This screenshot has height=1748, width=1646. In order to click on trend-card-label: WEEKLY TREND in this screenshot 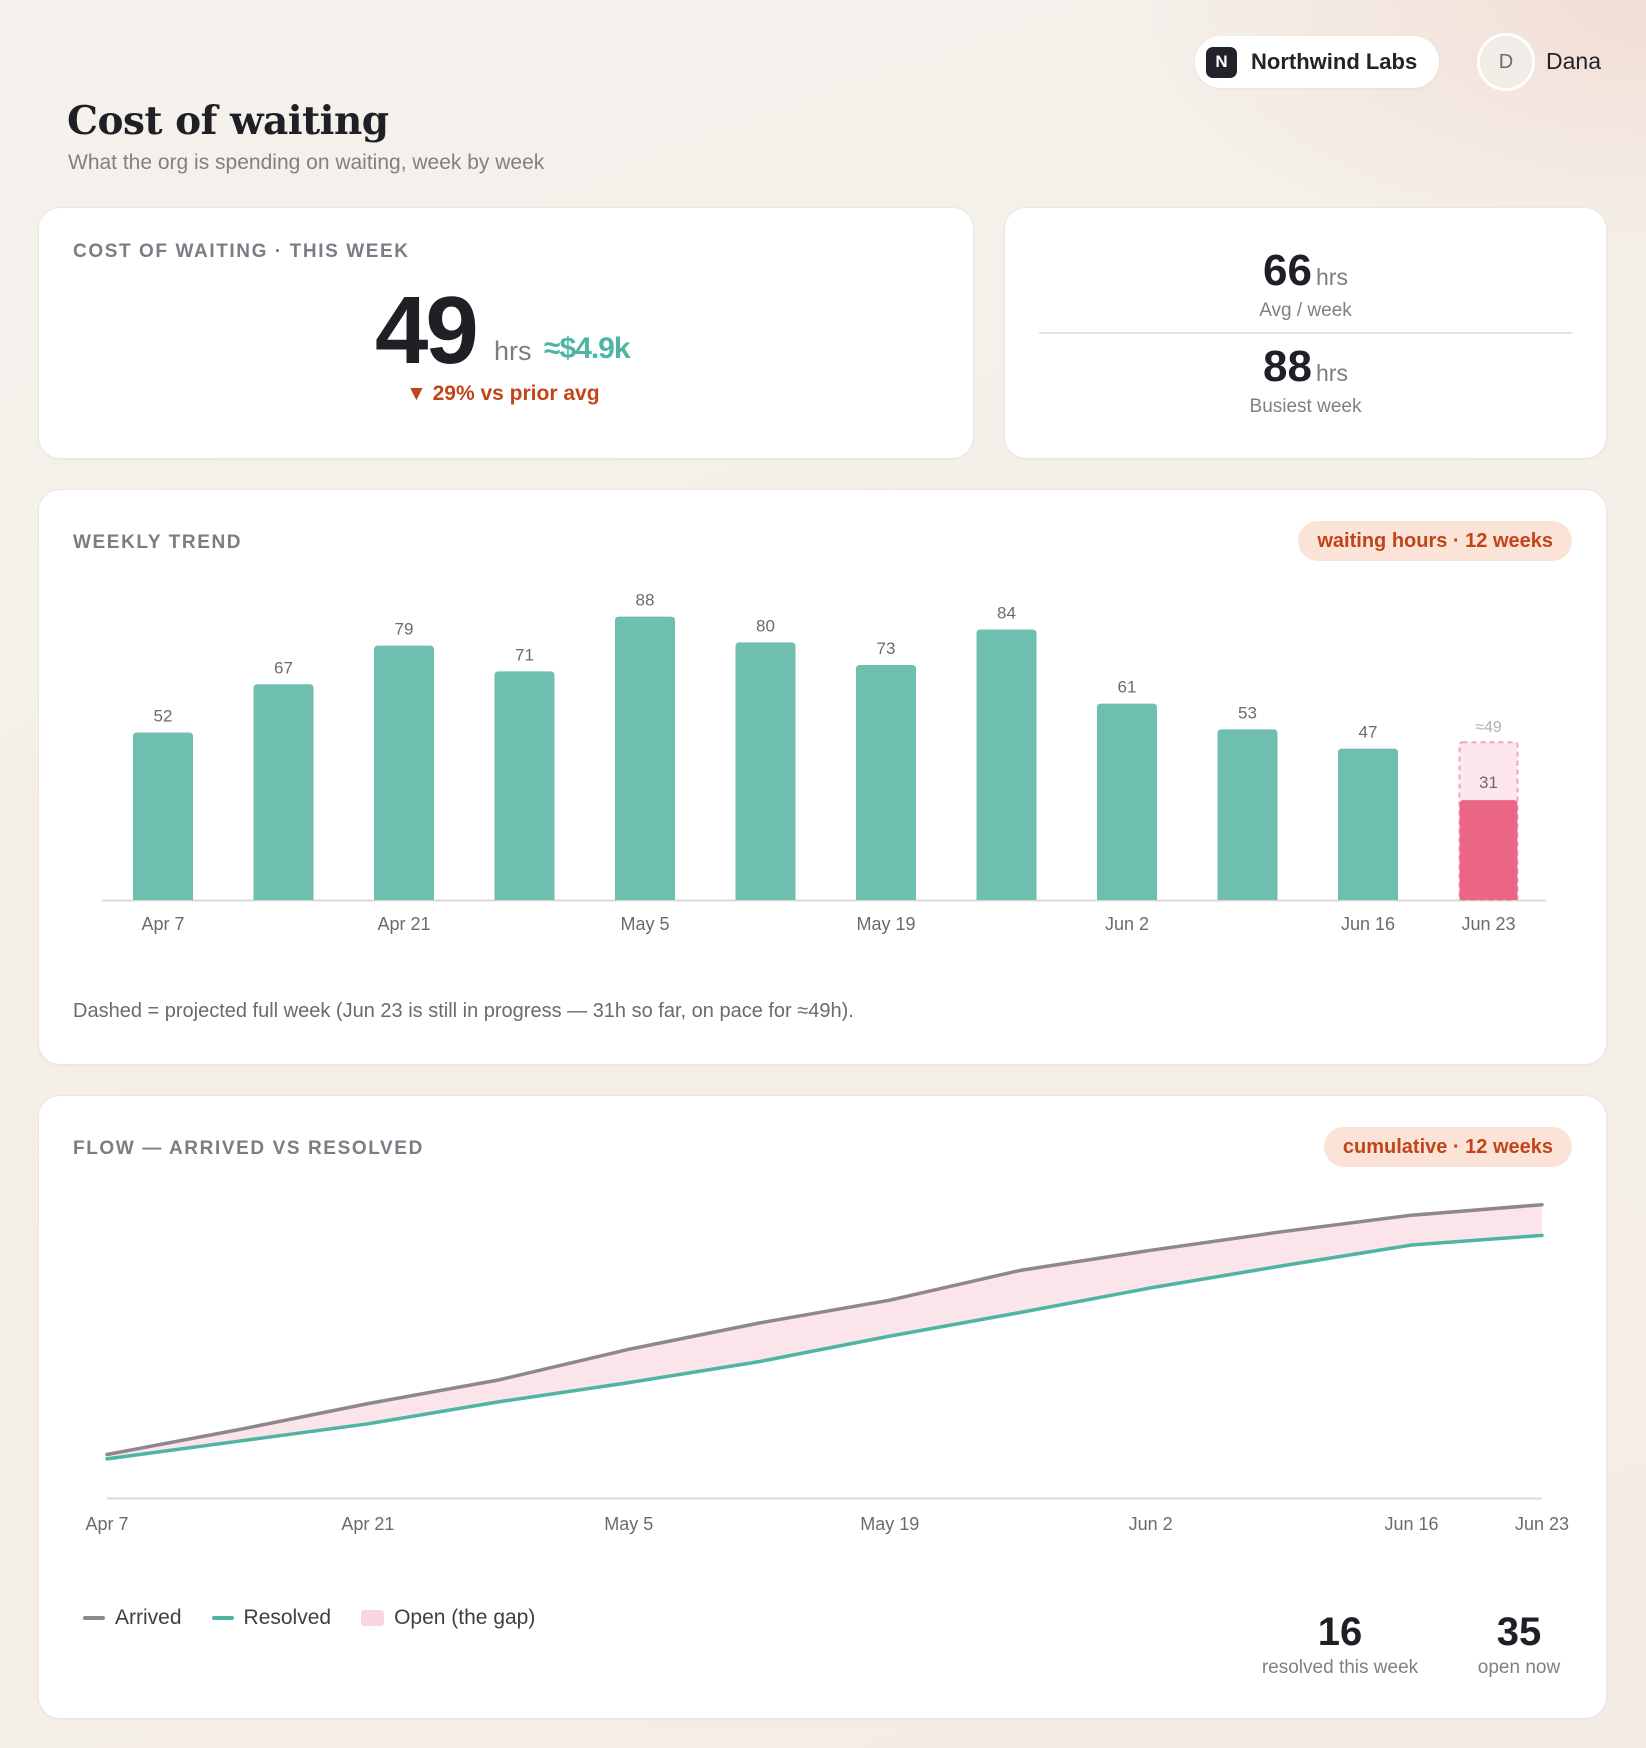, I will do `click(158, 542)`.